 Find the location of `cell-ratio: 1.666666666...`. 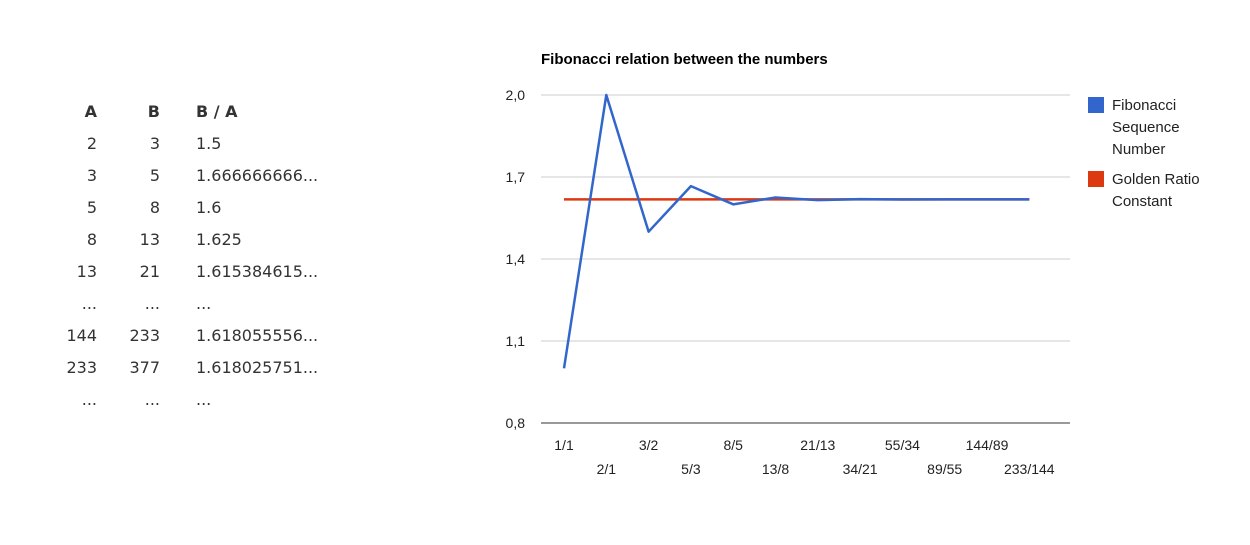

cell-ratio: 1.666666666... is located at coordinates (257, 175).